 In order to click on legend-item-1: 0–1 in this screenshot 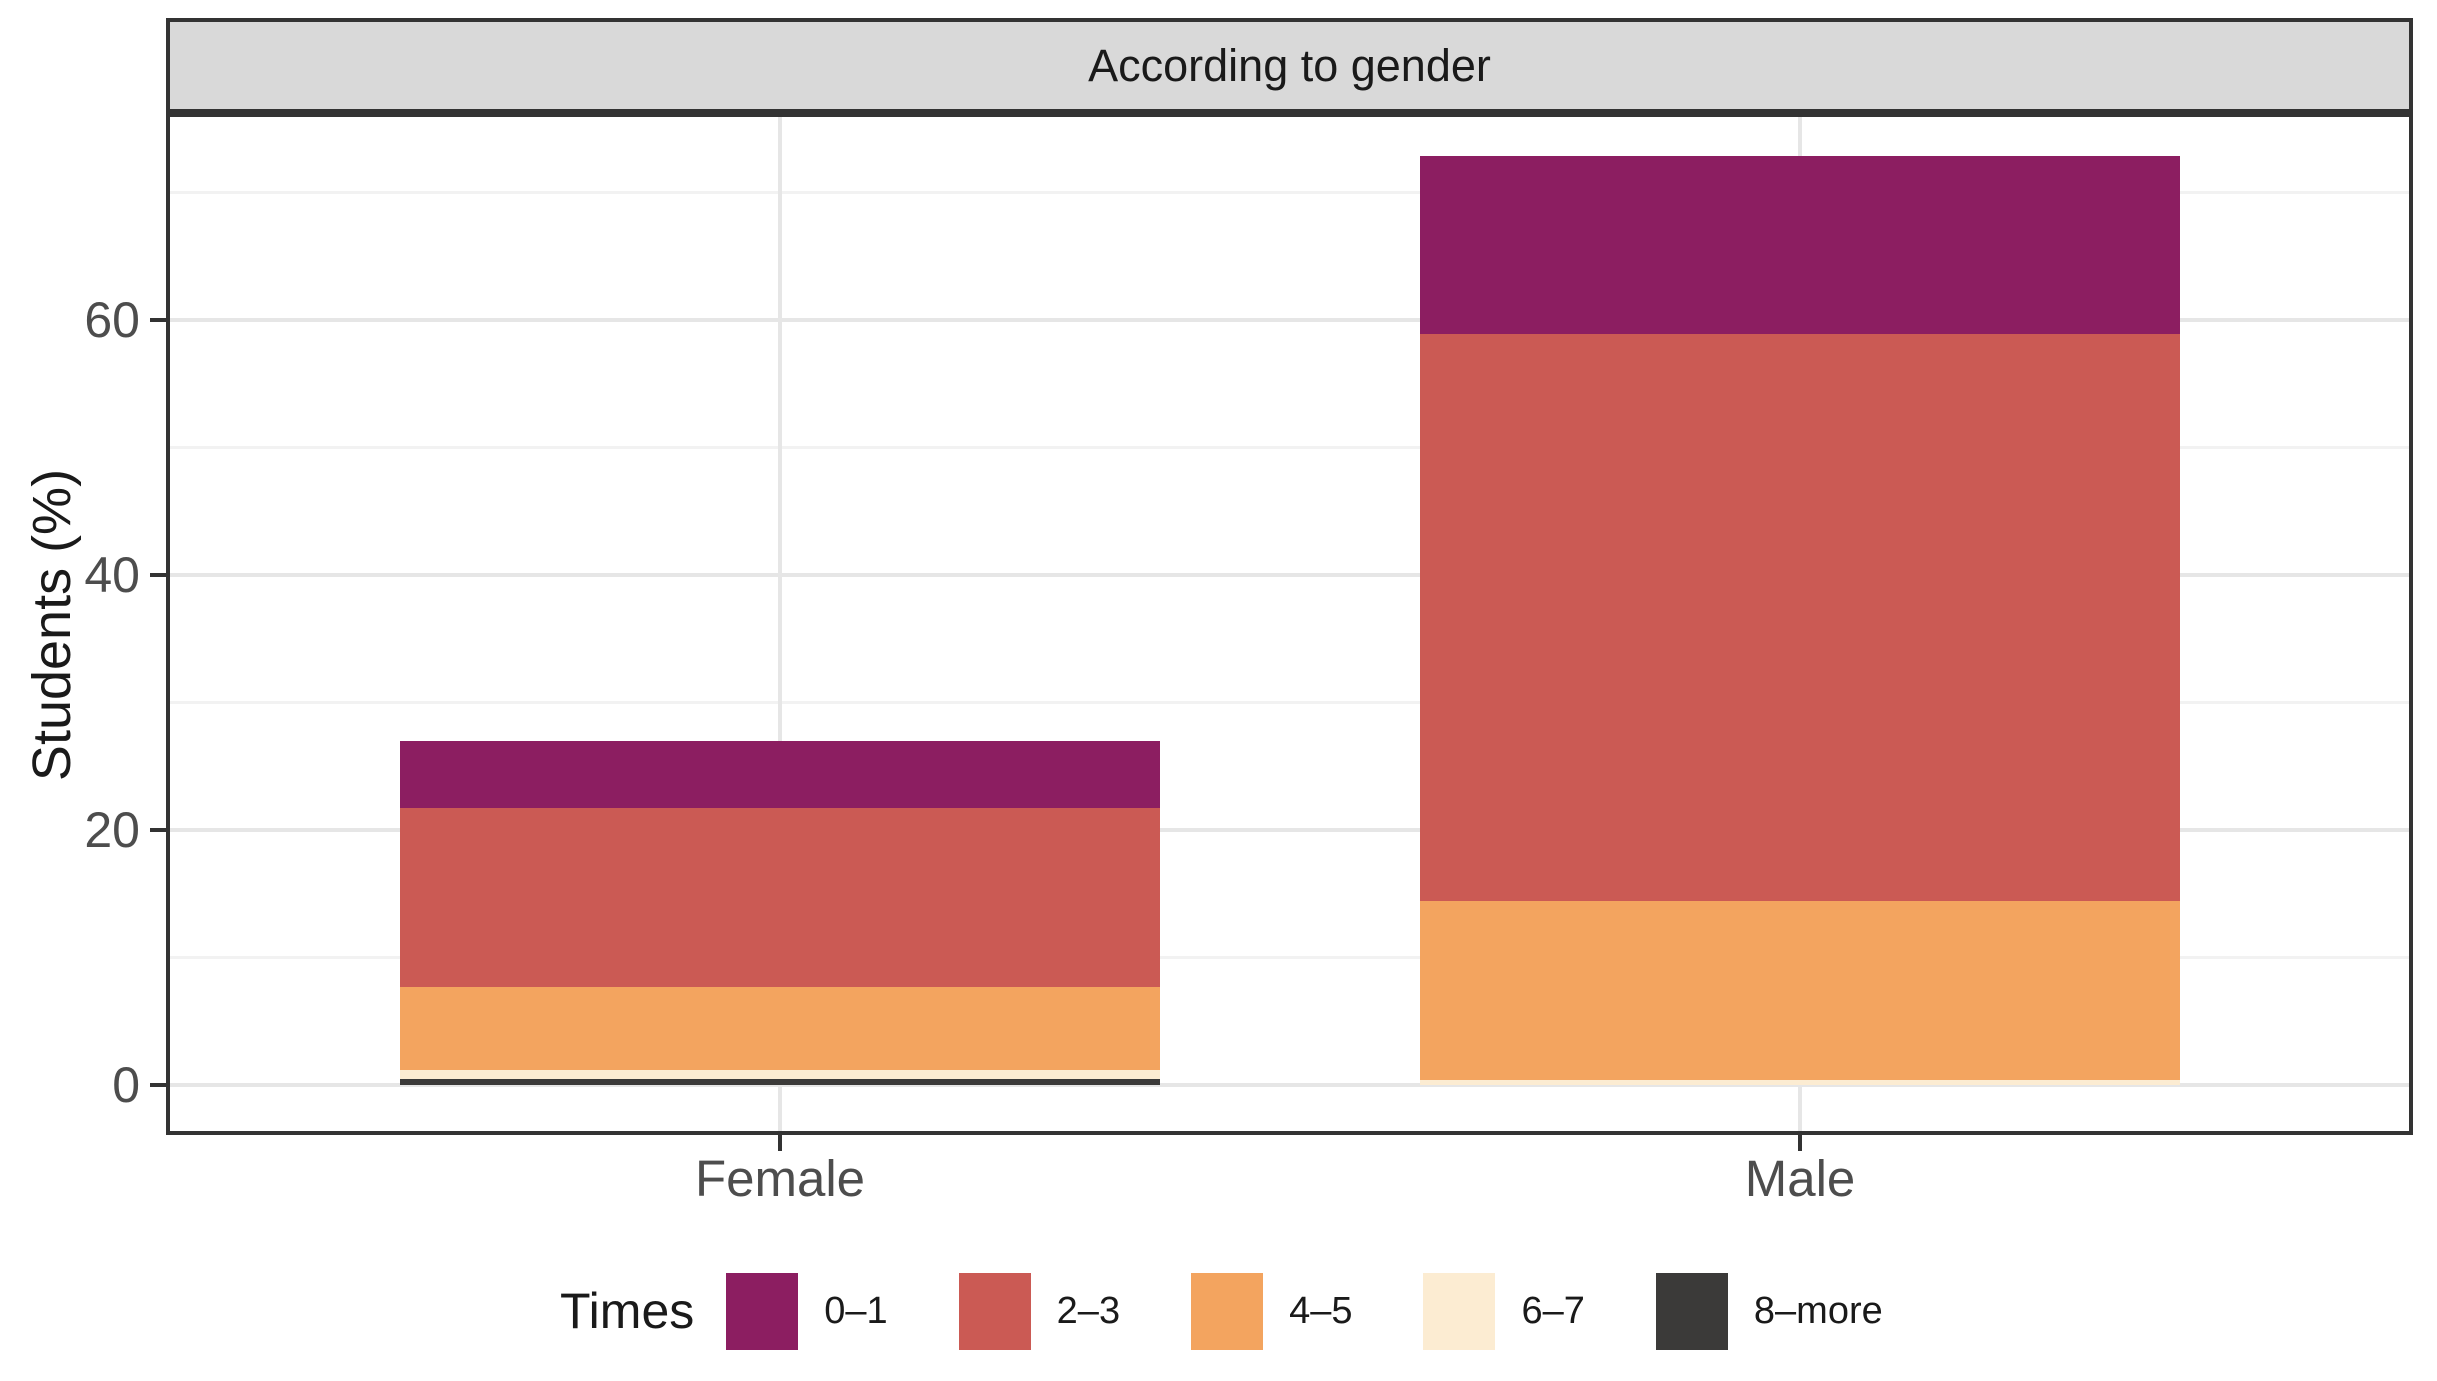, I will do `click(807, 1311)`.